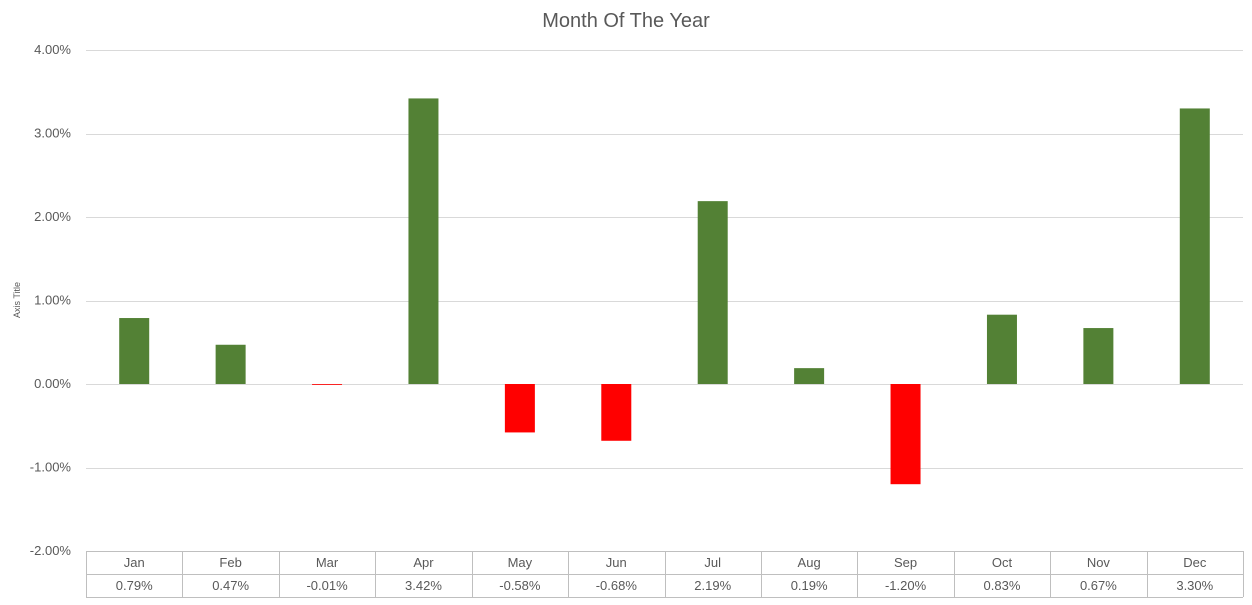 Image resolution: width=1252 pixels, height=605 pixels. I want to click on y-axis-title: Axis Title, so click(17, 300).